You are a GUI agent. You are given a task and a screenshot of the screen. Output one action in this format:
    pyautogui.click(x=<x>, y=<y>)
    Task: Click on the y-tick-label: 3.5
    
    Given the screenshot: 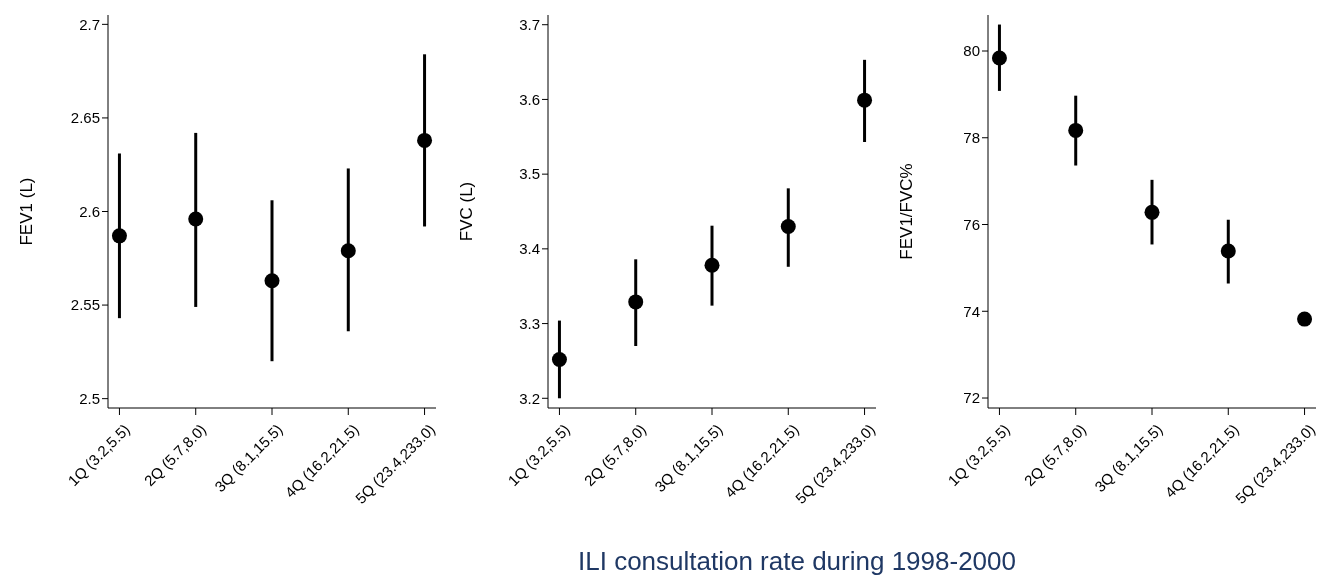 What is the action you would take?
    pyautogui.click(x=529, y=174)
    